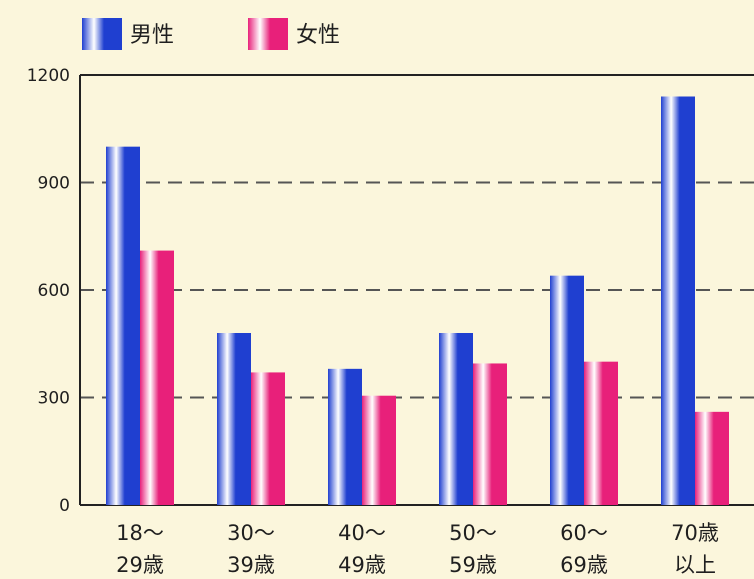 The width and height of the screenshot is (754, 579). I want to click on x-tick-label-line: 30〜, so click(251, 533).